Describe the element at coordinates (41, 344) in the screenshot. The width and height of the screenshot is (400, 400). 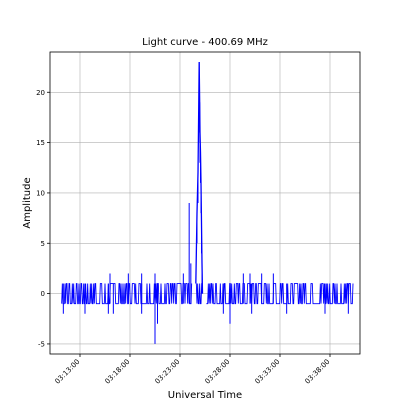
I see `y-tick-label: -5` at that location.